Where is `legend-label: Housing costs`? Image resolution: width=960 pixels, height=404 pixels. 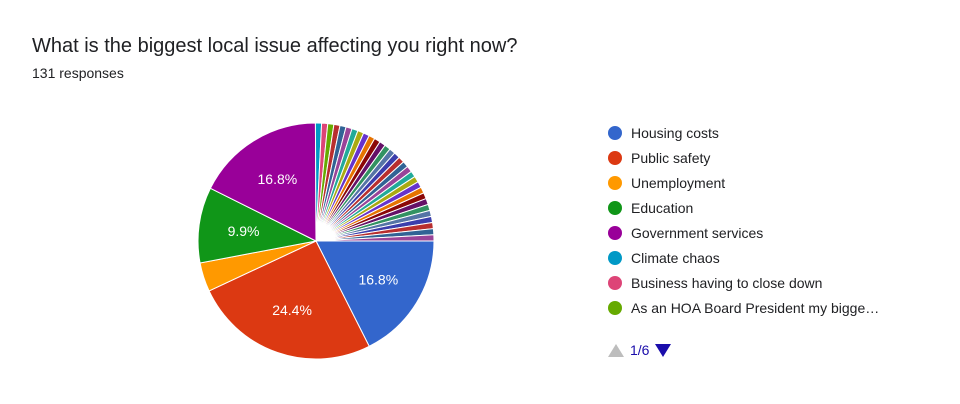 legend-label: Housing costs is located at coordinates (675, 132).